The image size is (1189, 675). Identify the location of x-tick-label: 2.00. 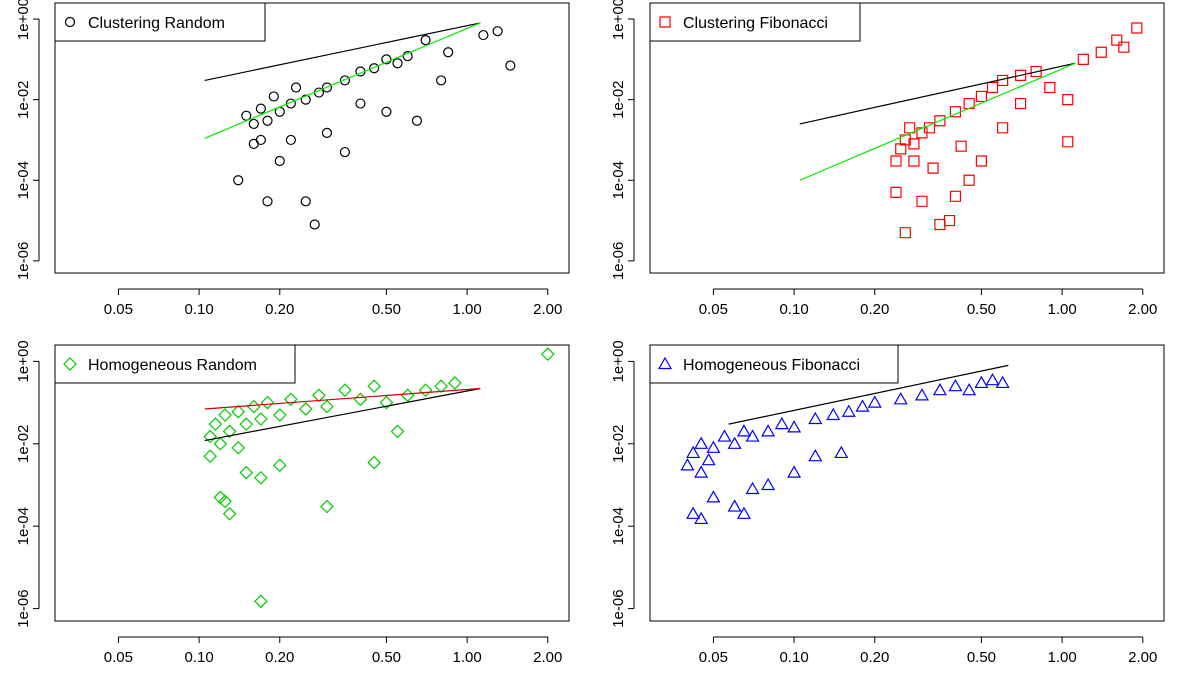
(1142, 657).